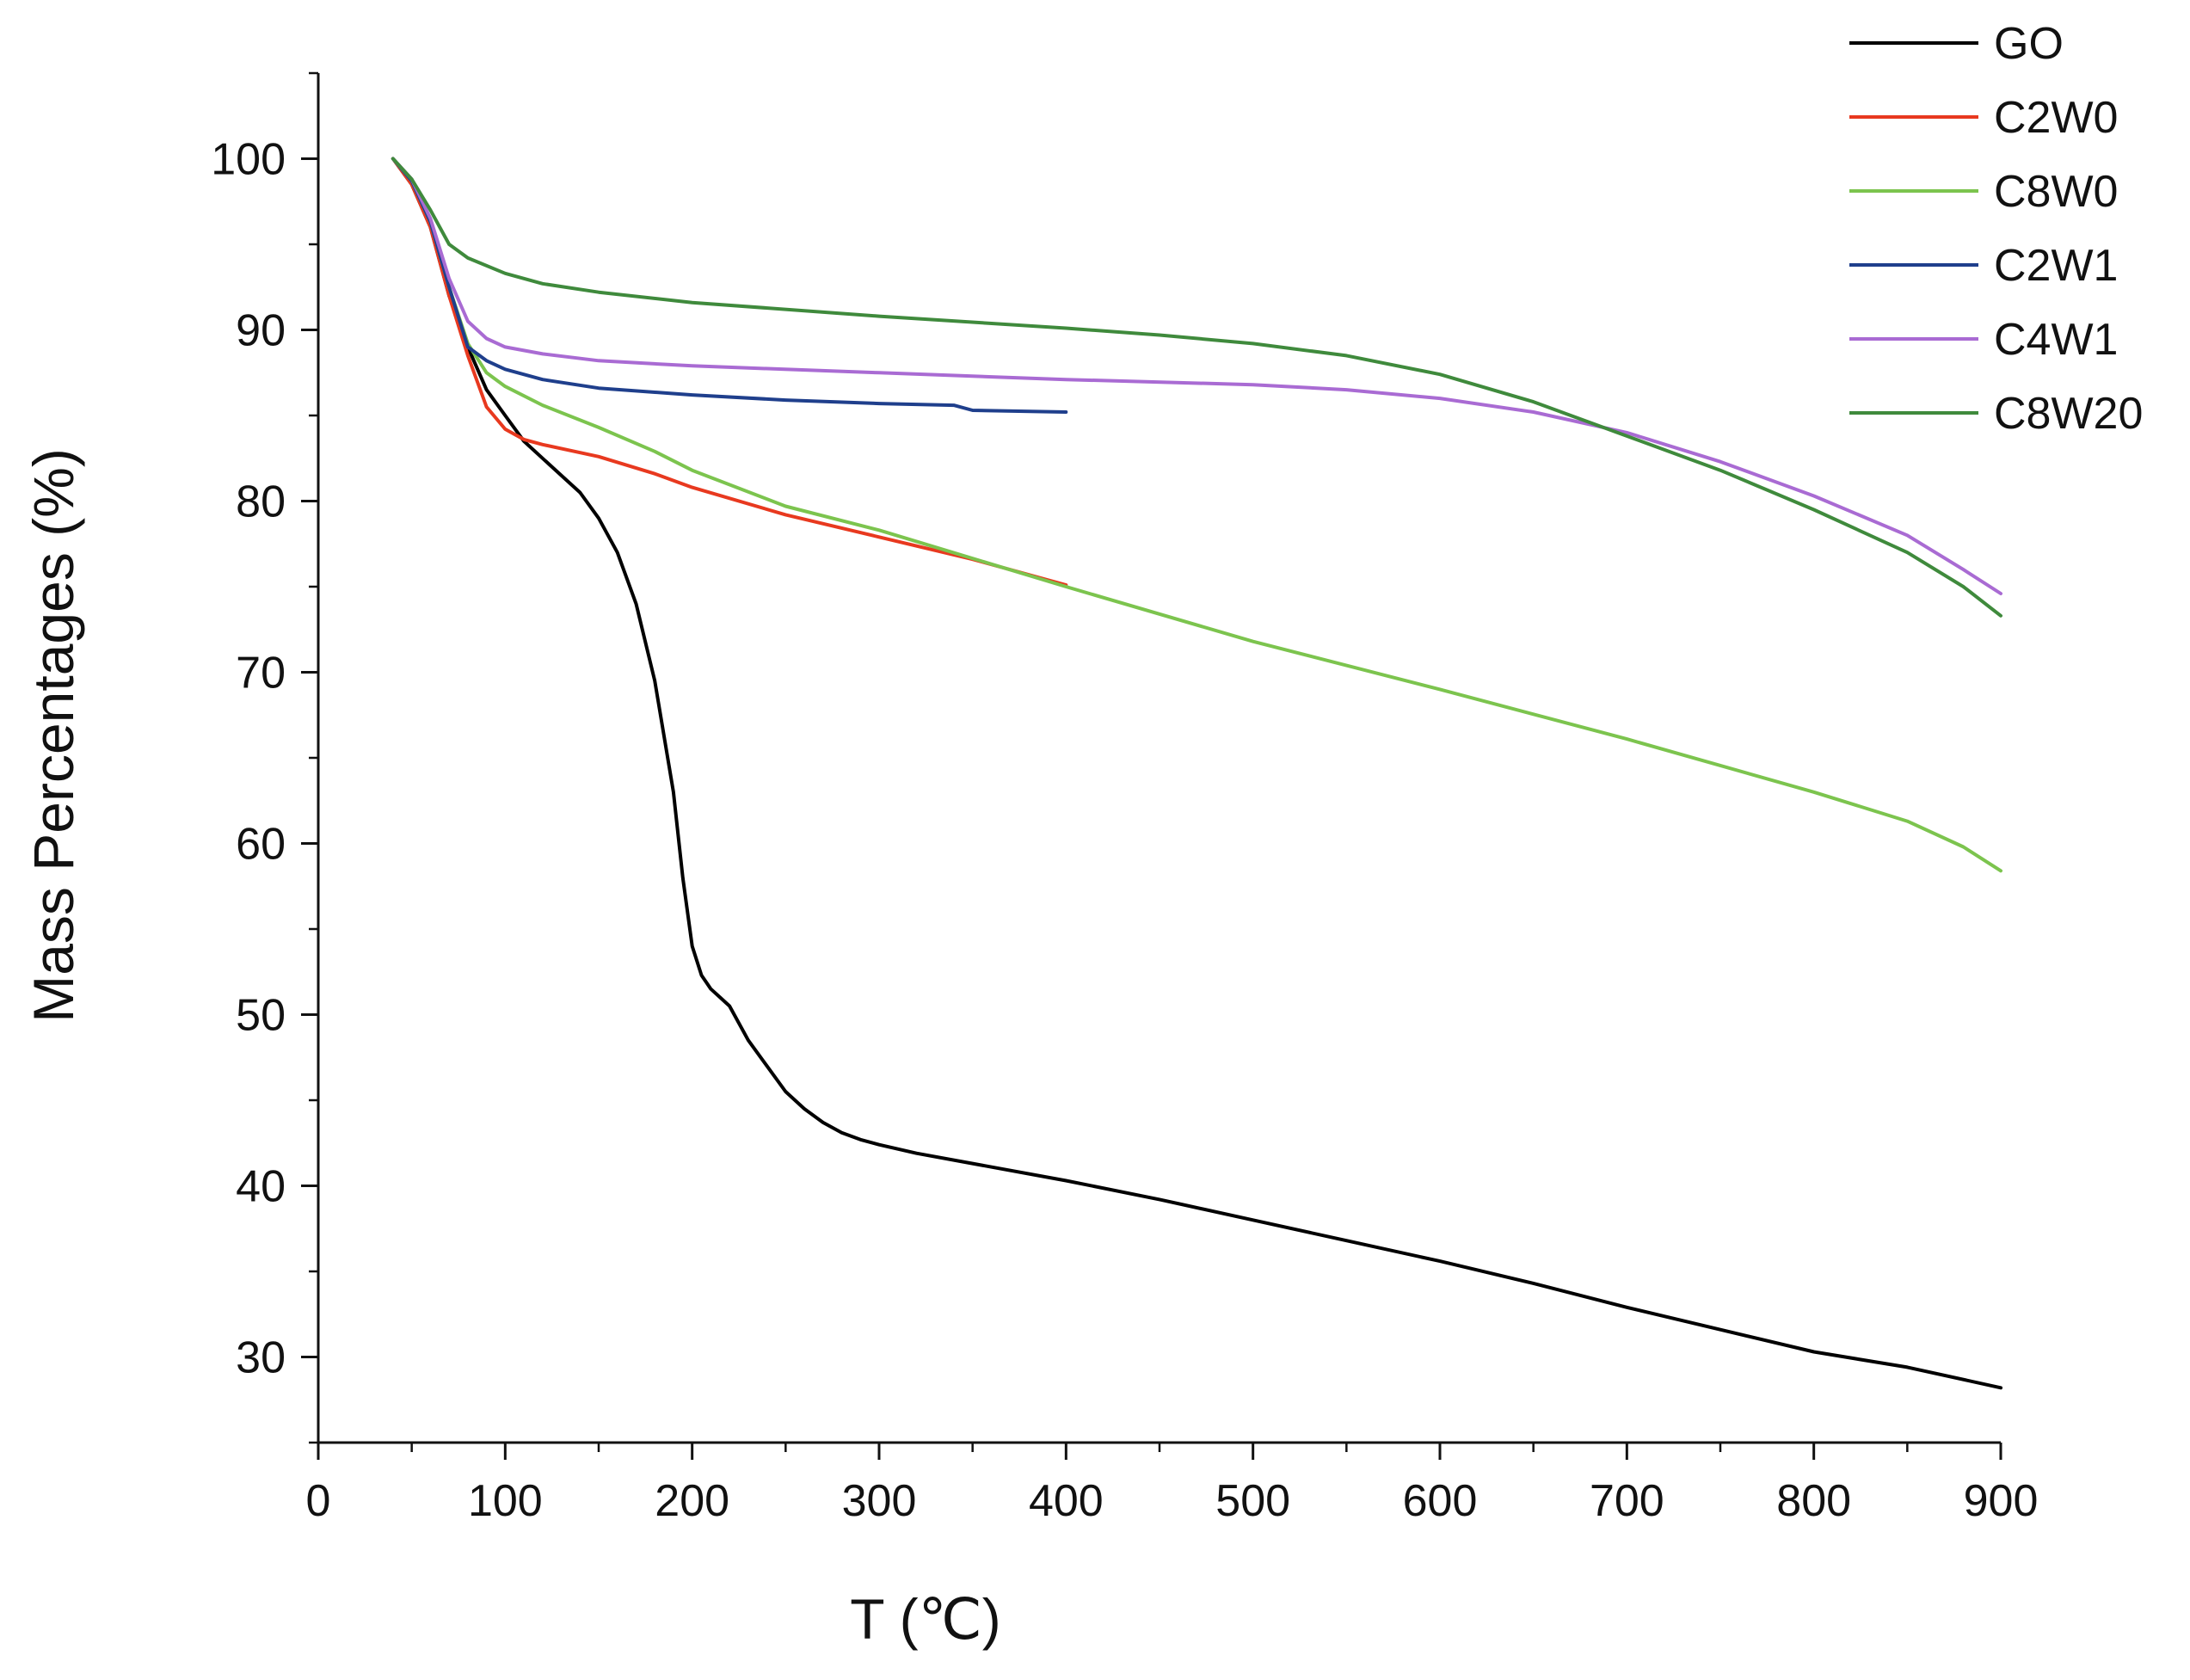 Image resolution: width=2190 pixels, height=1680 pixels. What do you see at coordinates (318, 1501) in the screenshot?
I see `x-tick-label: 0` at bounding box center [318, 1501].